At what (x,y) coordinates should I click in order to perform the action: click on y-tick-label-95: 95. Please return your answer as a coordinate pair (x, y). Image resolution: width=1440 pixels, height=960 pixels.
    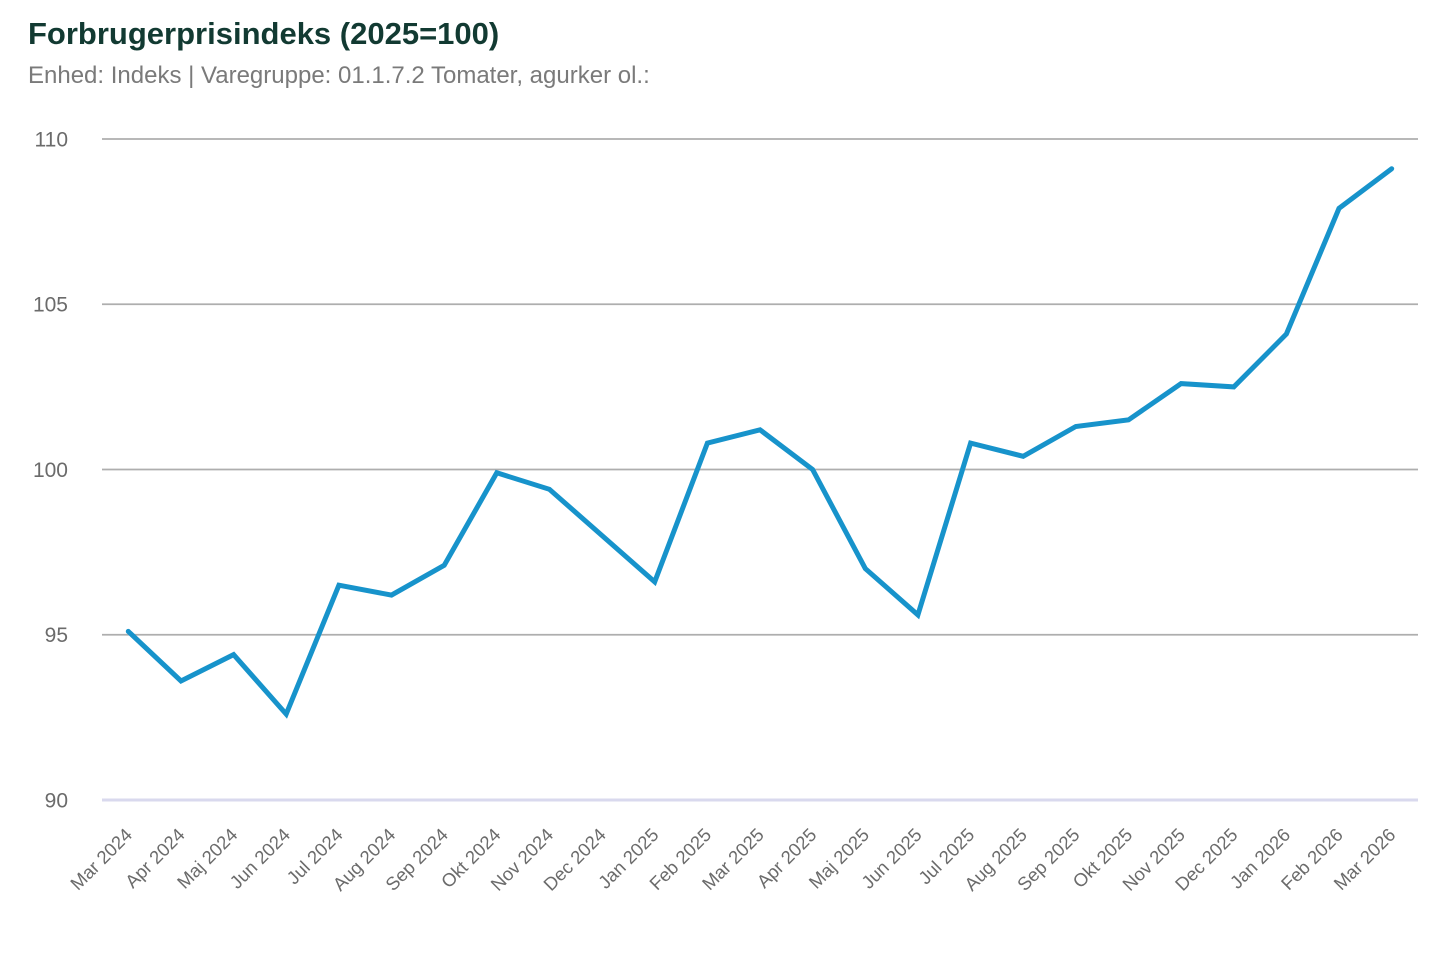
    Looking at the image, I should click on (56, 635).